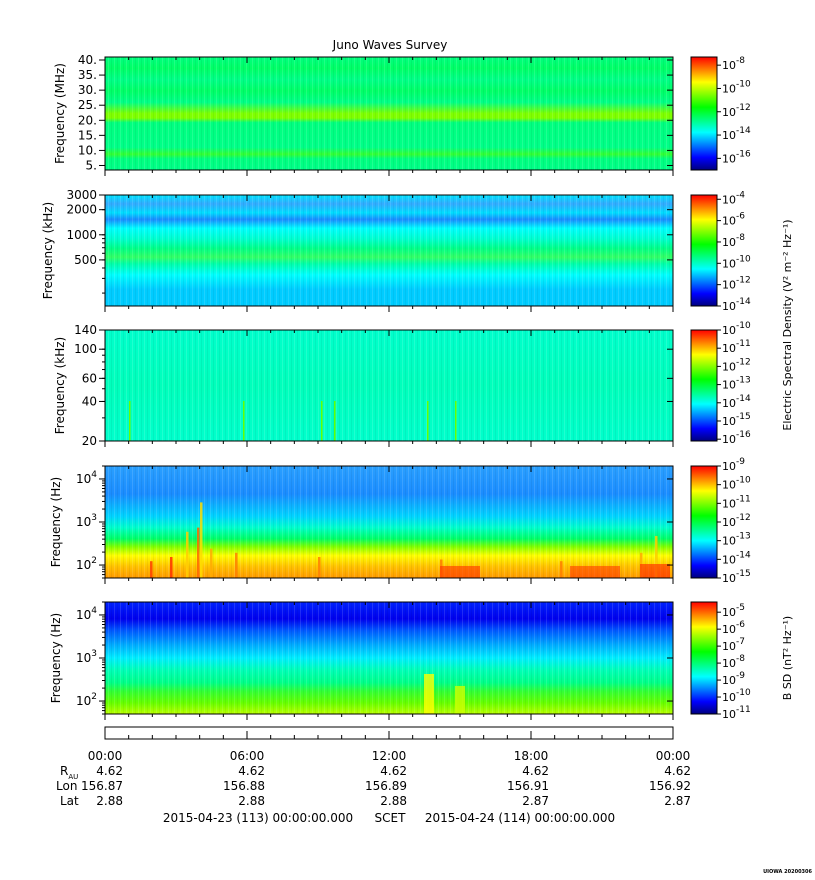 The height and width of the screenshot is (880, 815). Describe the element at coordinates (87, 90) in the screenshot. I see `ytick-label: 30.` at that location.